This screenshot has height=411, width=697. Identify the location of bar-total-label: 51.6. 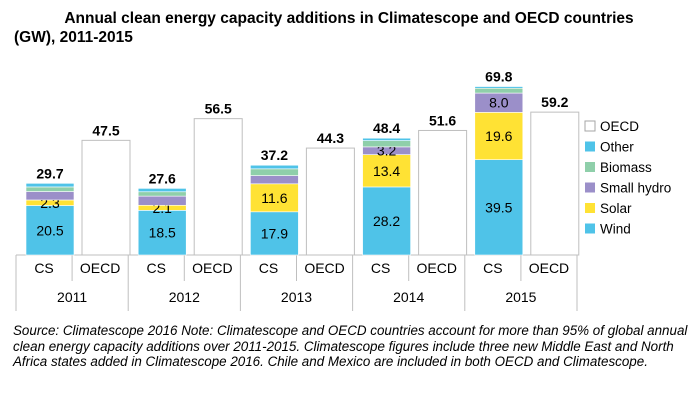
(442, 120).